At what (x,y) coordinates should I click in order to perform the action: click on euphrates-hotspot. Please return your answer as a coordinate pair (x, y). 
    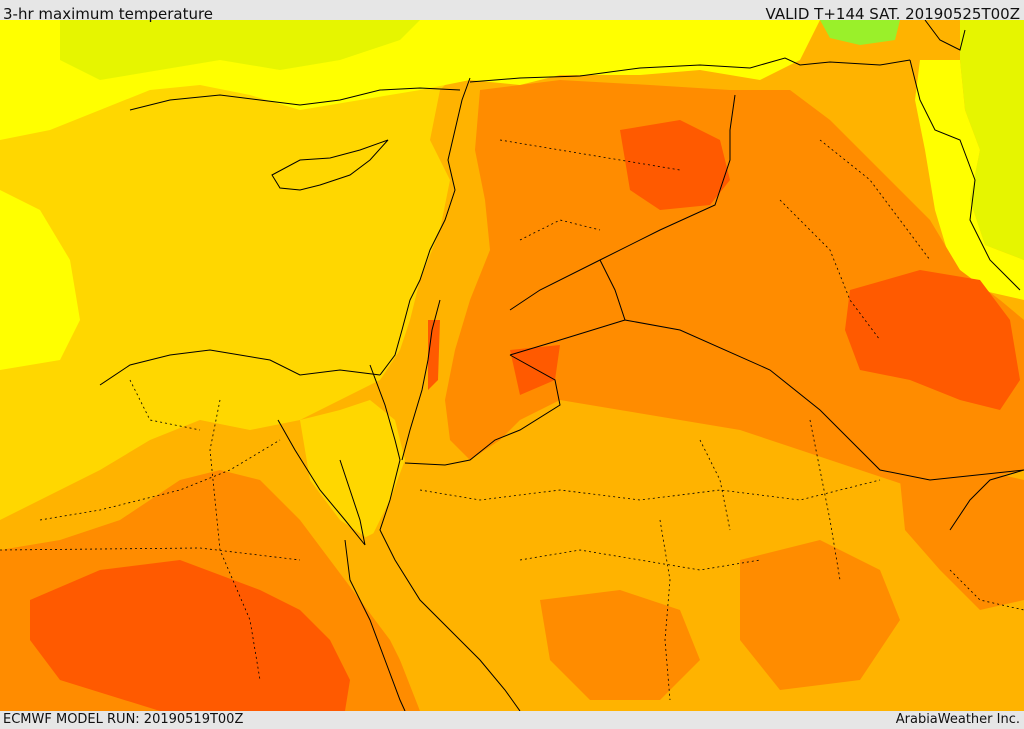
    Looking at the image, I should click on (675, 165).